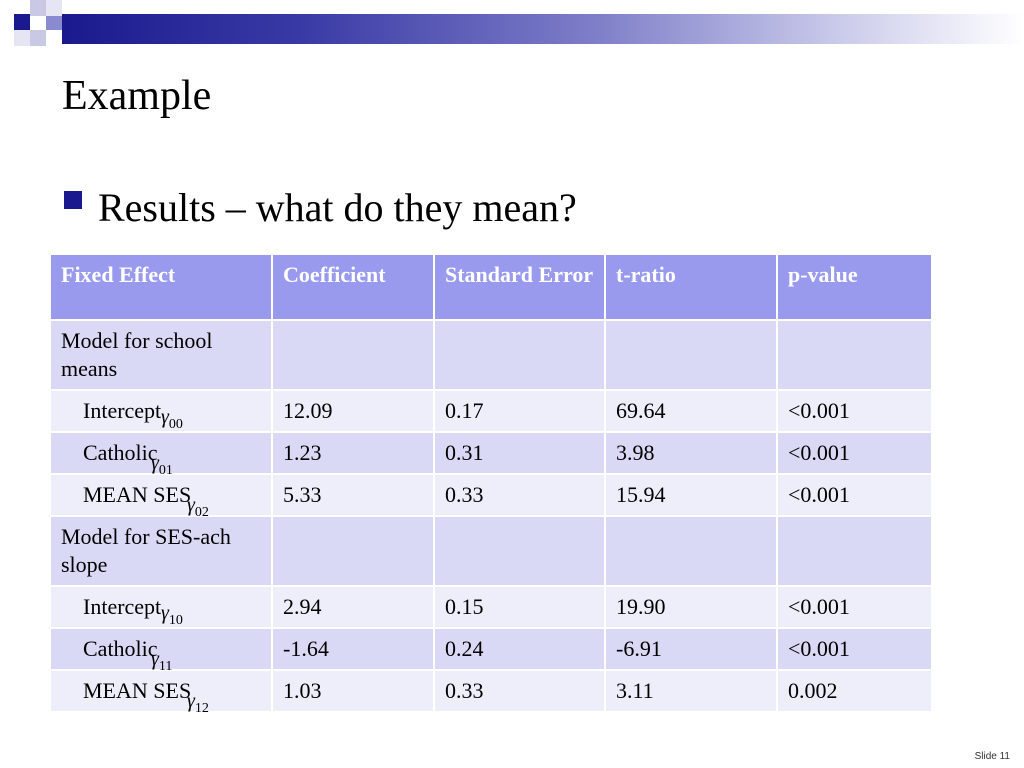  Describe the element at coordinates (855, 691) in the screenshot. I see `cell-p-value: 0.002` at that location.